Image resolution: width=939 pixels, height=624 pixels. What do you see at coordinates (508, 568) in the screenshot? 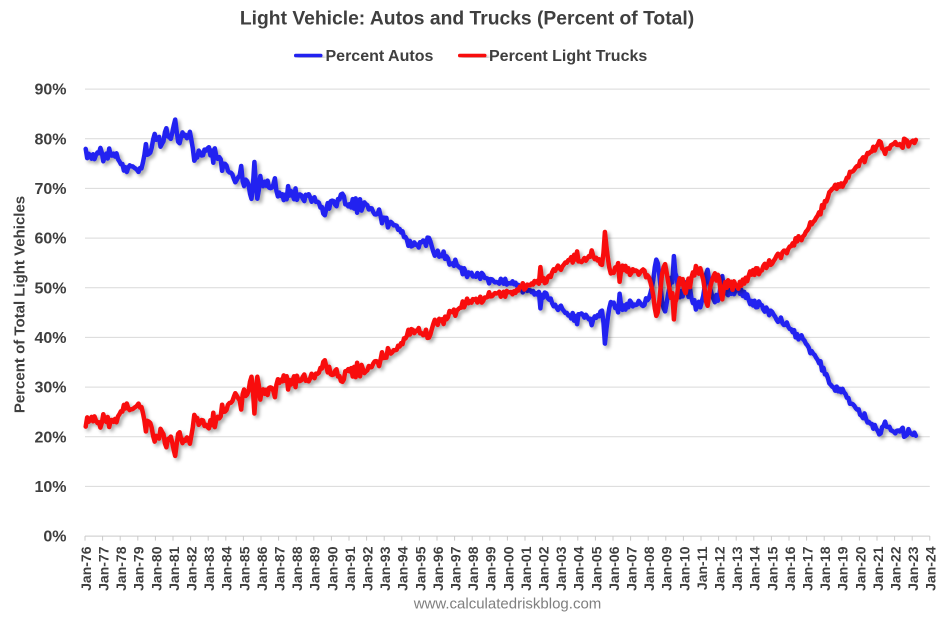
I see `svg-text: Jan-00` at bounding box center [508, 568].